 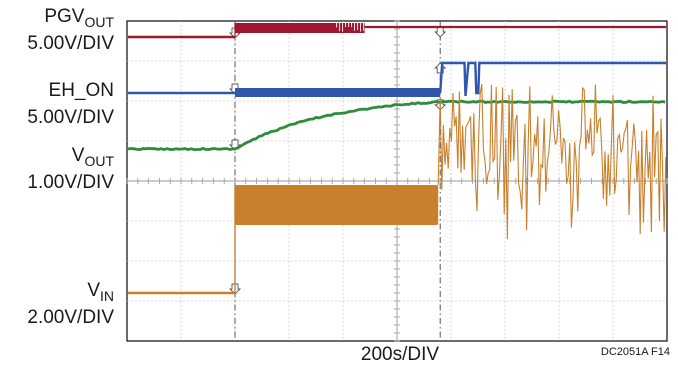 What do you see at coordinates (397, 79) in the screenshot?
I see `trace-ehon` at bounding box center [397, 79].